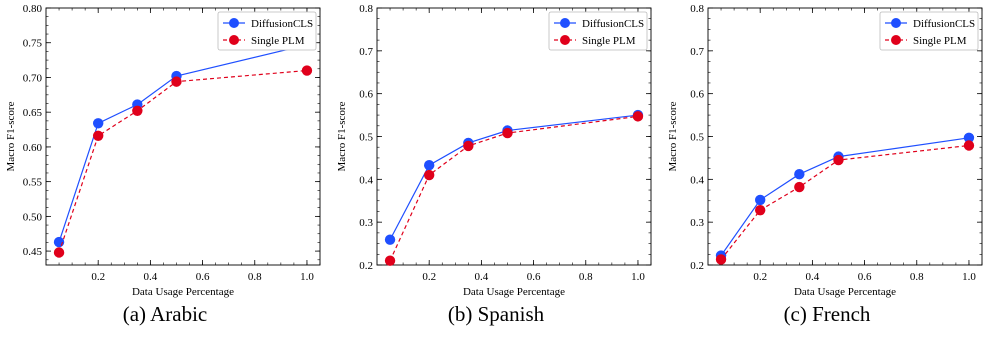  What do you see at coordinates (827, 314) in the screenshot?
I see `panel-caption: (c) French` at bounding box center [827, 314].